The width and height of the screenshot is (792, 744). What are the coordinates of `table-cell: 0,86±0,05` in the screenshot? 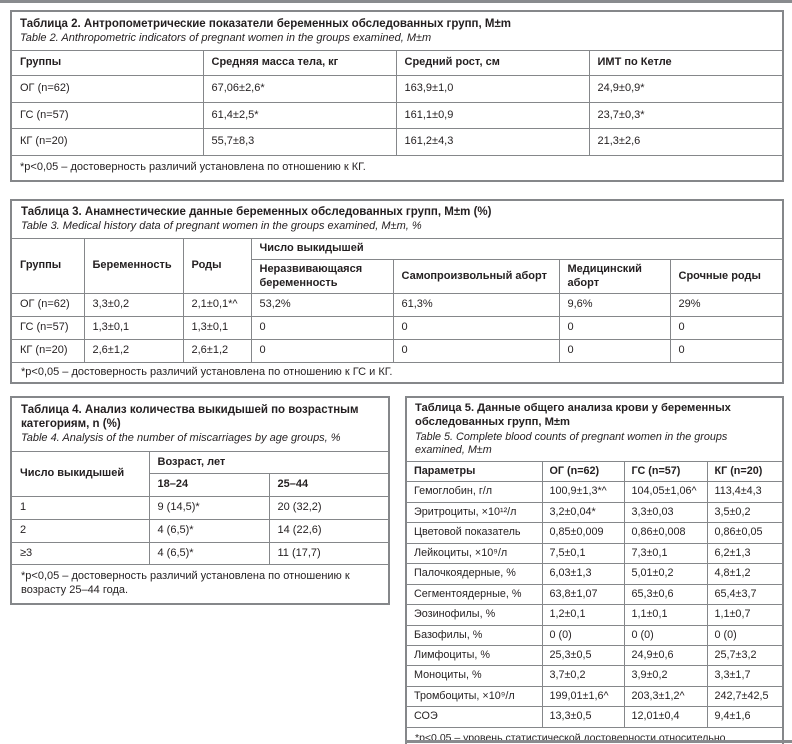 It's located at (745, 533).